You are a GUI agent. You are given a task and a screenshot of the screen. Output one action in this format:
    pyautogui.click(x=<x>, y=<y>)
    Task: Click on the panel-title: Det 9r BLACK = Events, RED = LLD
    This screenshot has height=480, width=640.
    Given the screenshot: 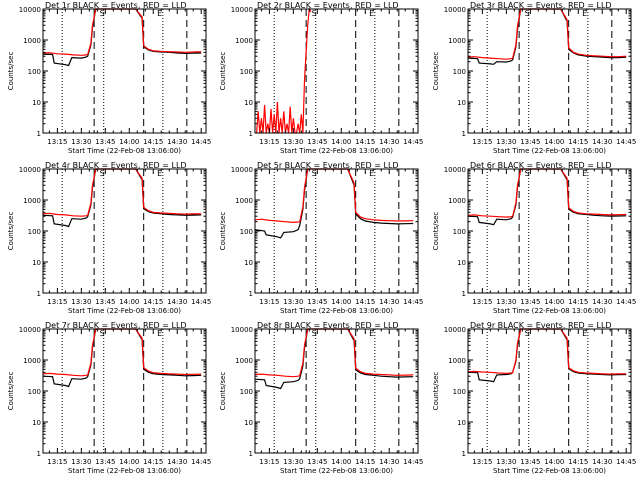 What is the action you would take?
    pyautogui.click(x=541, y=325)
    